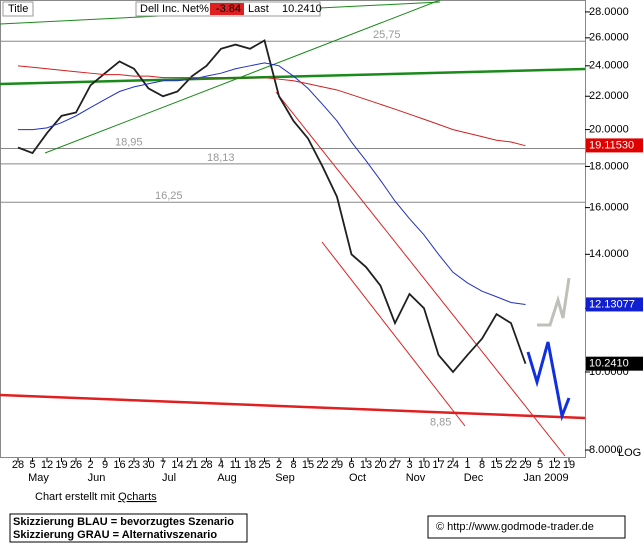 The image size is (644, 560). What do you see at coordinates (169, 196) in the screenshot?
I see `level-label: 16,25` at bounding box center [169, 196].